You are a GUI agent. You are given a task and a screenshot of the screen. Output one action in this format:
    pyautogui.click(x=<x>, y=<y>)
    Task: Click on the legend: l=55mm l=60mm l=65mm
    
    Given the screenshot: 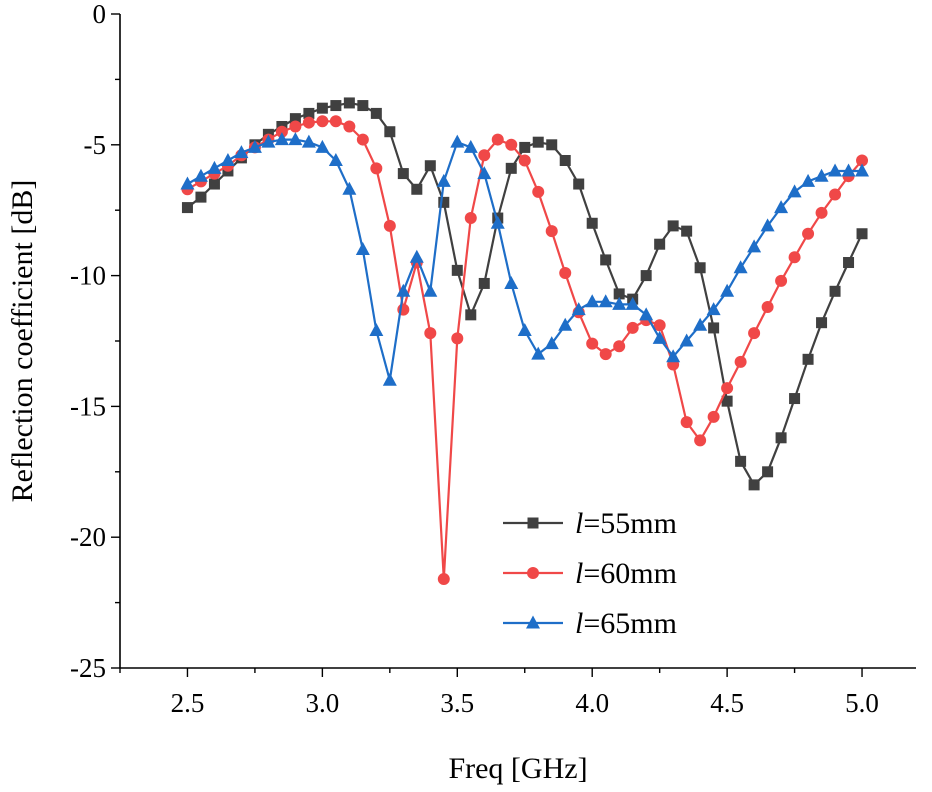 What is the action you would take?
    pyautogui.click(x=590, y=573)
    